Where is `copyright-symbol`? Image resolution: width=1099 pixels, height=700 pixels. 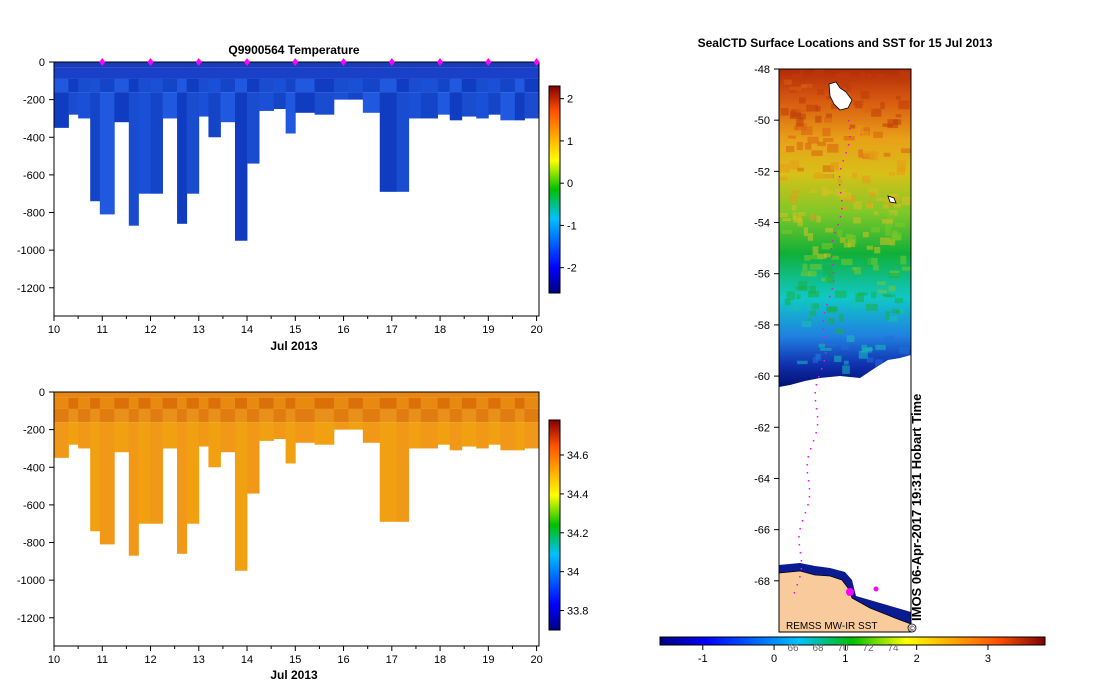
copyright-symbol is located at coordinates (912, 628).